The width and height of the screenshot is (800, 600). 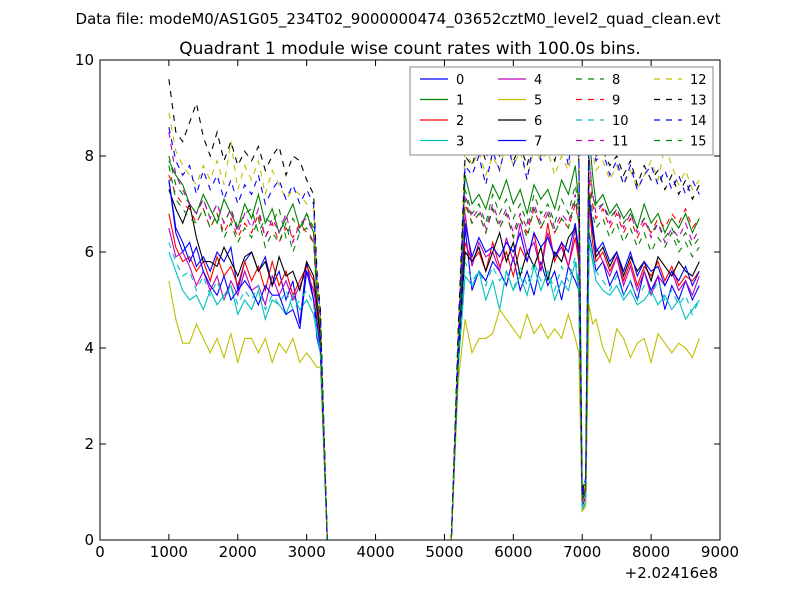 I want to click on legend-label-0: 0, so click(x=460, y=80).